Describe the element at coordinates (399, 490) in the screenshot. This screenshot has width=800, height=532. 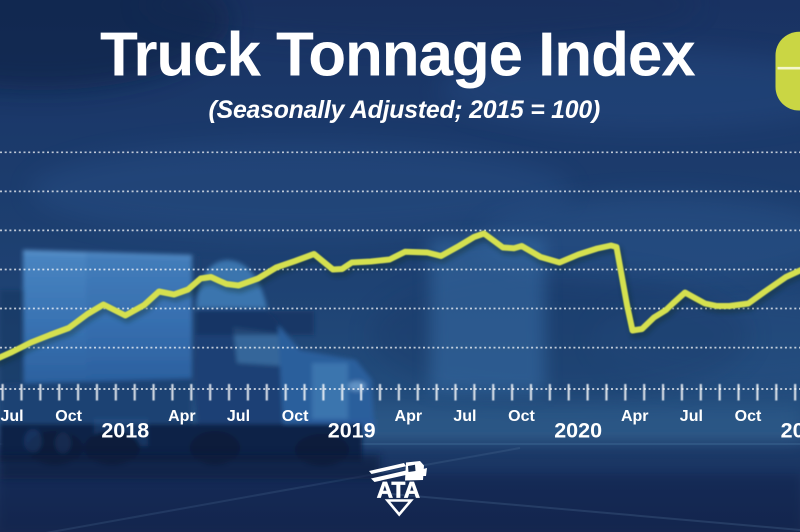
I see `svg-text: ATA` at that location.